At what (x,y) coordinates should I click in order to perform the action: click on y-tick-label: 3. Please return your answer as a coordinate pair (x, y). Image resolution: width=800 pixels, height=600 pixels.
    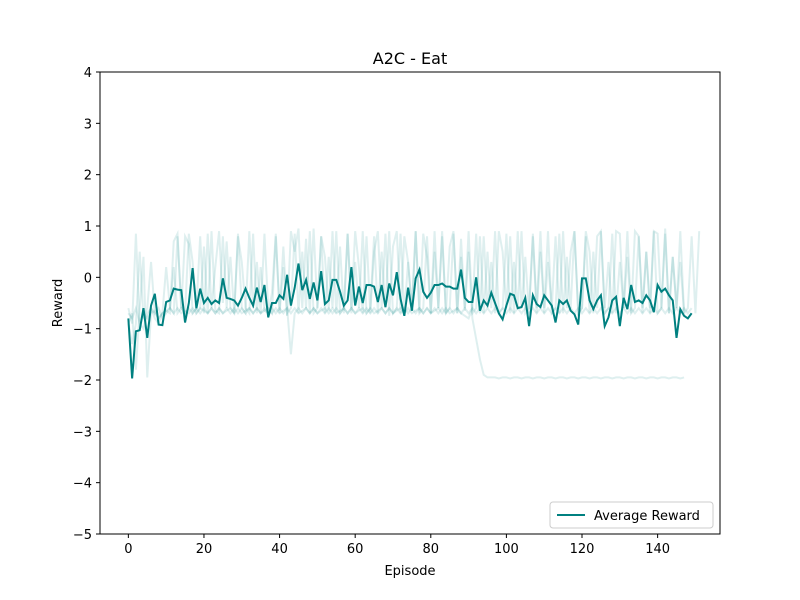
    Looking at the image, I should click on (88, 124).